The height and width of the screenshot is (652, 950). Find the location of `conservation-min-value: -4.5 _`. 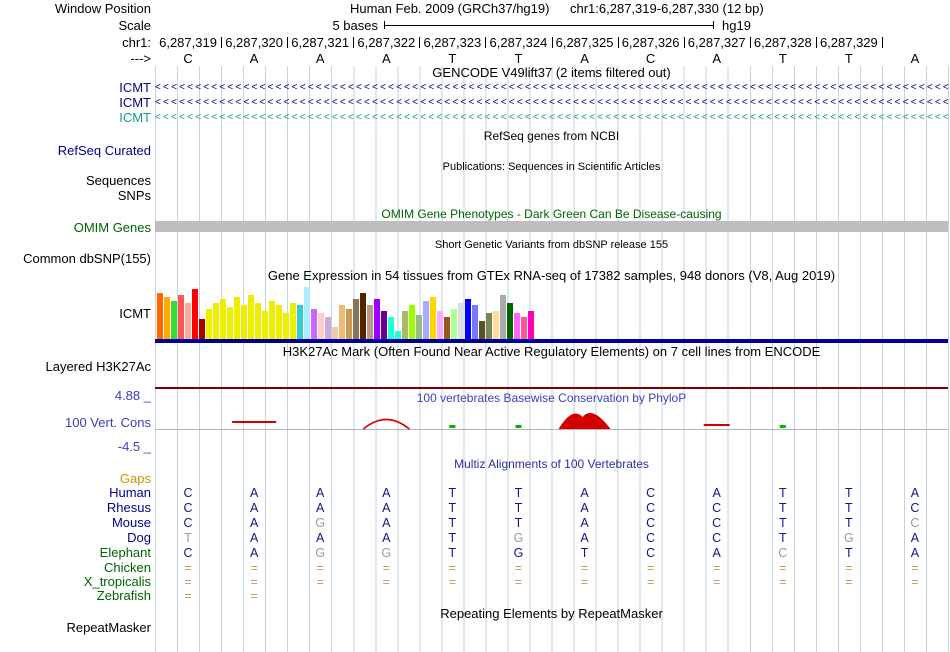

conservation-min-value: -4.5 _ is located at coordinates (134, 446).